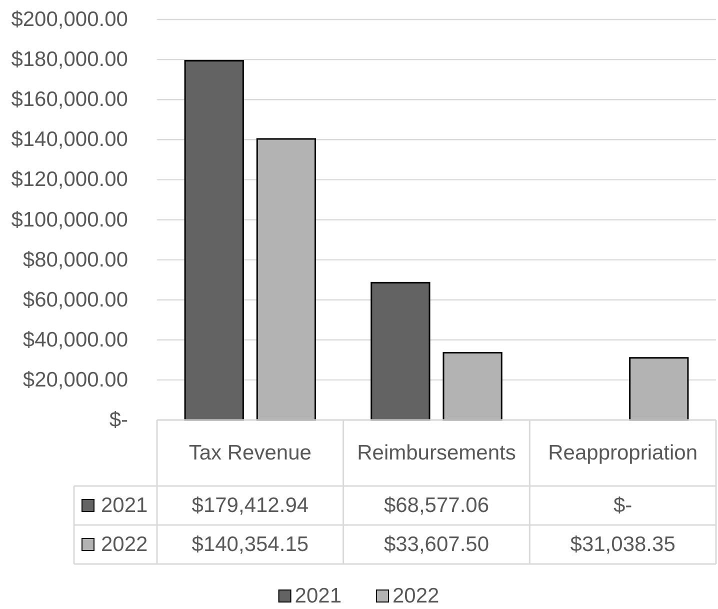 This screenshot has height=609, width=718. Describe the element at coordinates (124, 544) in the screenshot. I see `legend-label: 2022` at that location.